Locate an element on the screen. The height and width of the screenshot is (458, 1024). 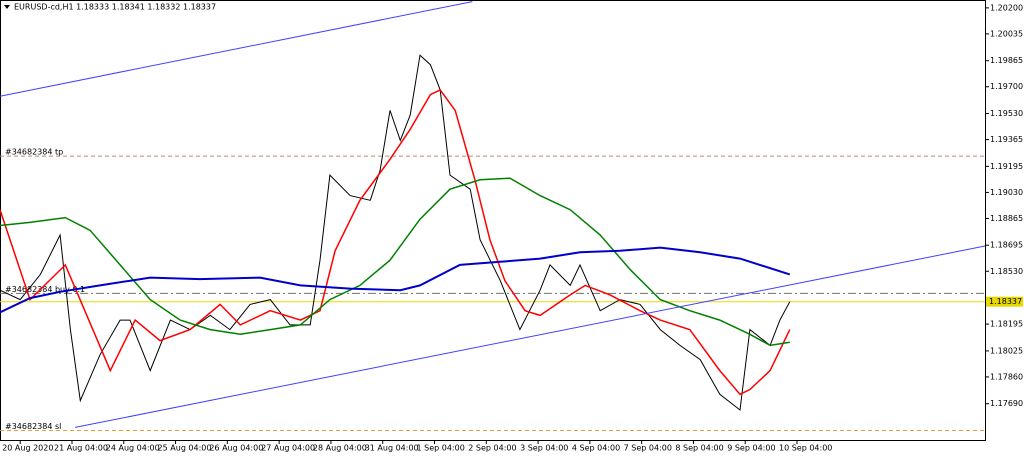
current-price-label: 1.18337 is located at coordinates (1005, 301).